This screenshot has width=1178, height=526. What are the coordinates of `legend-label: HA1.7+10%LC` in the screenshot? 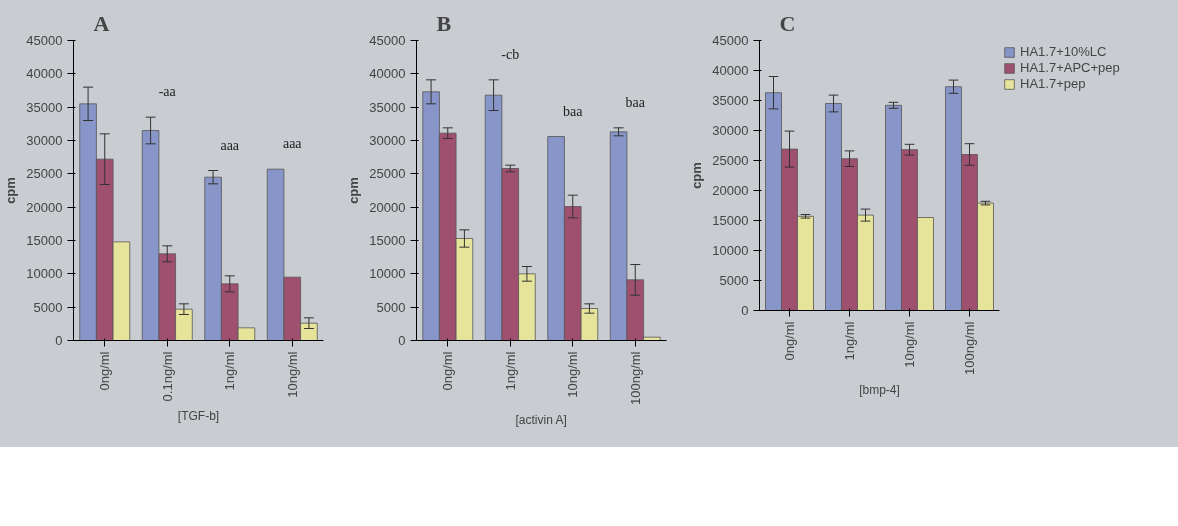 It's located at (1063, 51).